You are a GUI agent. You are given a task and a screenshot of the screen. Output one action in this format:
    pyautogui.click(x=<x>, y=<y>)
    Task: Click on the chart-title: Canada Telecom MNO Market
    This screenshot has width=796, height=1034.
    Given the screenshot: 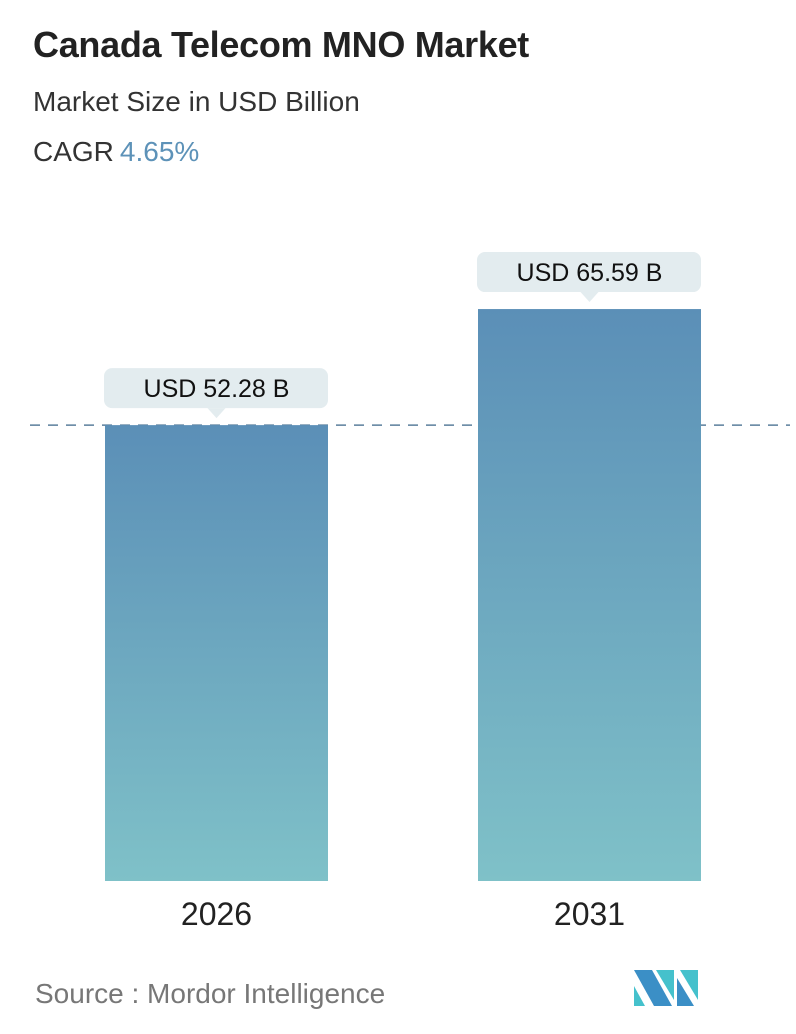 What is the action you would take?
    pyautogui.click(x=281, y=44)
    